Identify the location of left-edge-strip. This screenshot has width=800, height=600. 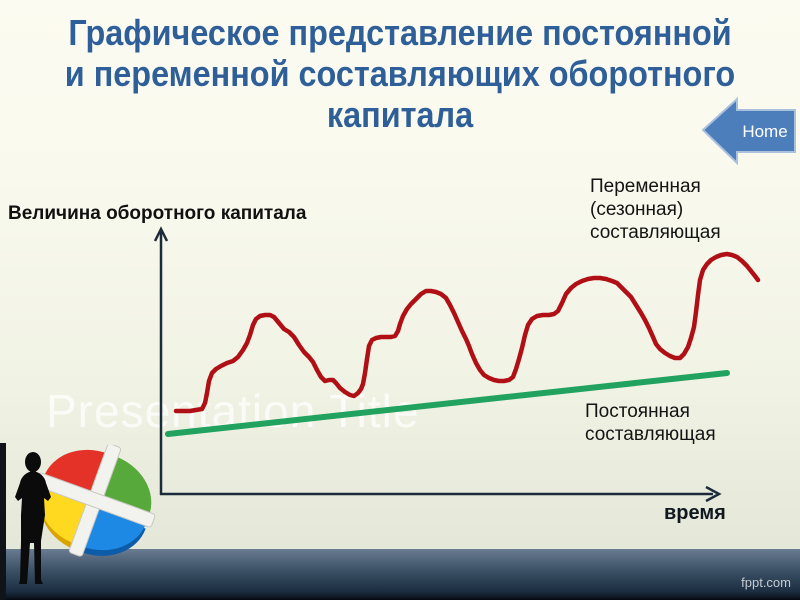
(3, 521).